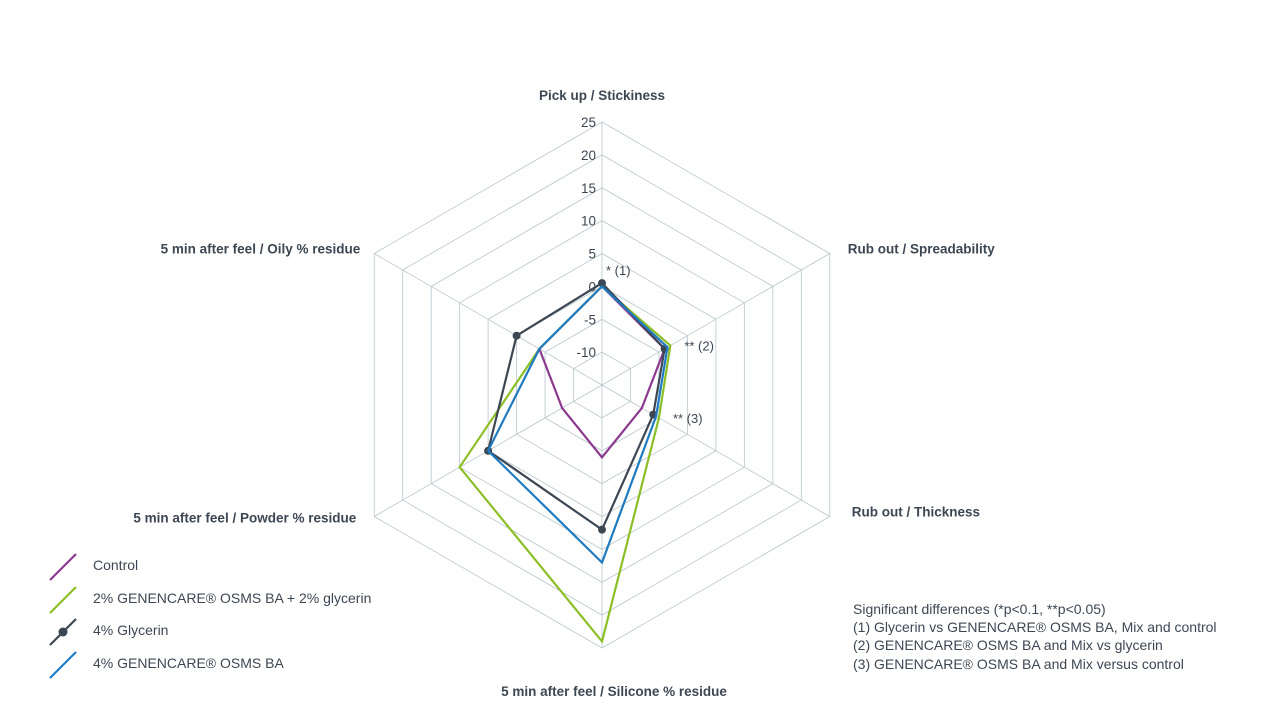 Image resolution: width=1280 pixels, height=720 pixels. Describe the element at coordinates (618, 270) in the screenshot. I see `significance-mark: * (1)` at that location.